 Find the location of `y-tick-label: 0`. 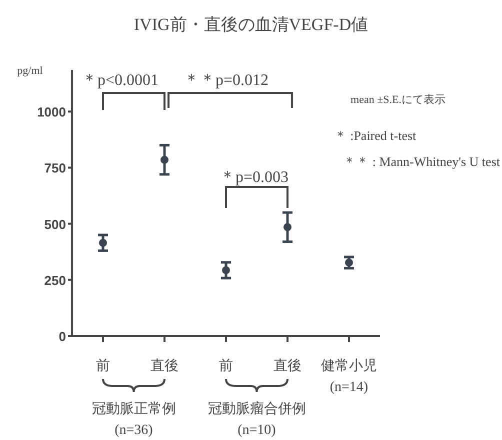

y-tick-label: 0 is located at coordinates (62, 336).